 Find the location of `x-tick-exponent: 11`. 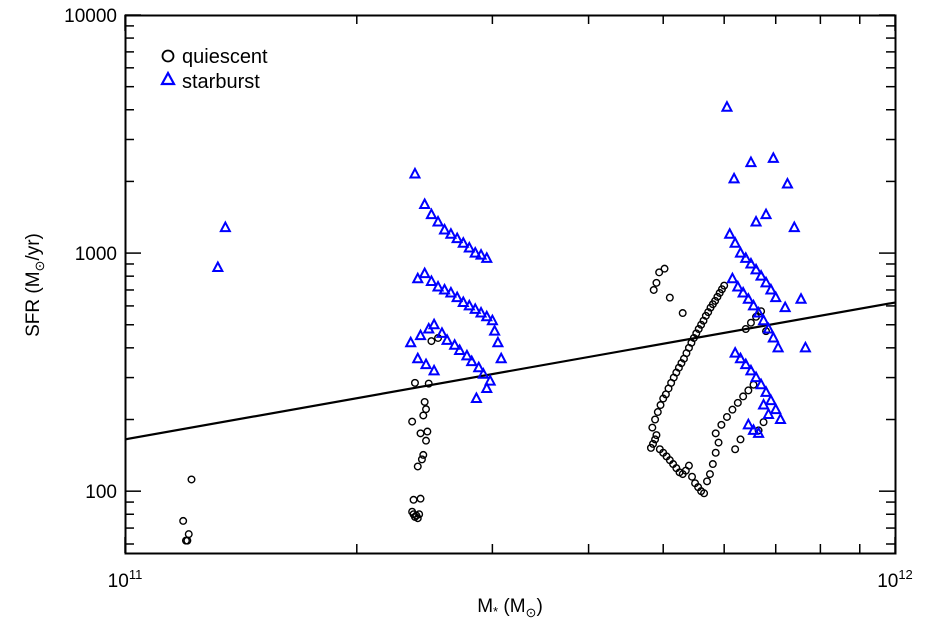

x-tick-exponent: 11 is located at coordinates (136, 574).